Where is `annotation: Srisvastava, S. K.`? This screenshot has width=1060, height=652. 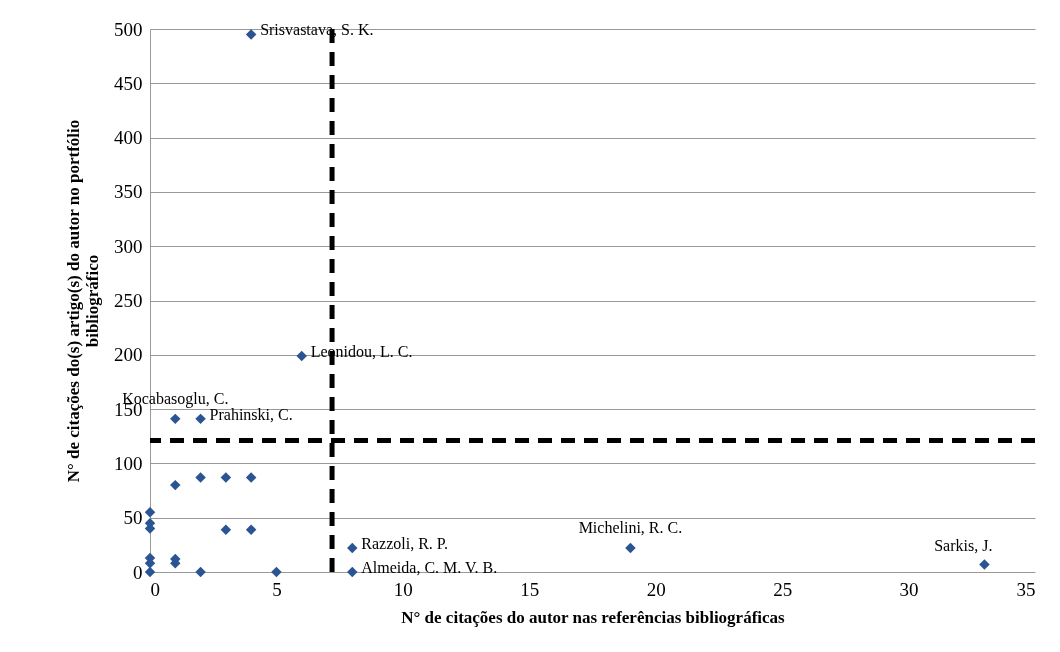
annotation: Srisvastava, S. K. is located at coordinates (317, 30).